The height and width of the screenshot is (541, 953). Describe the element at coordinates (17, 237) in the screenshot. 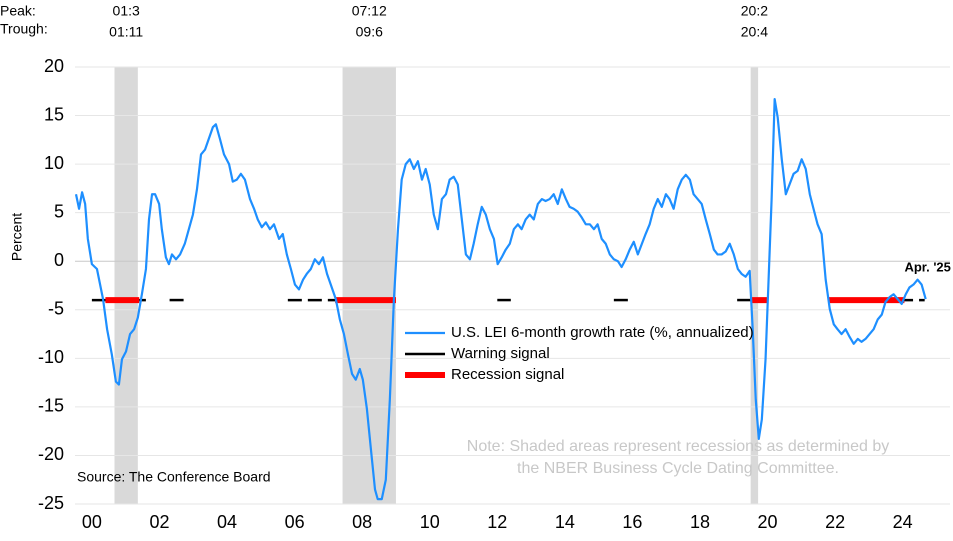

I see `y-axis-title: Percent` at that location.